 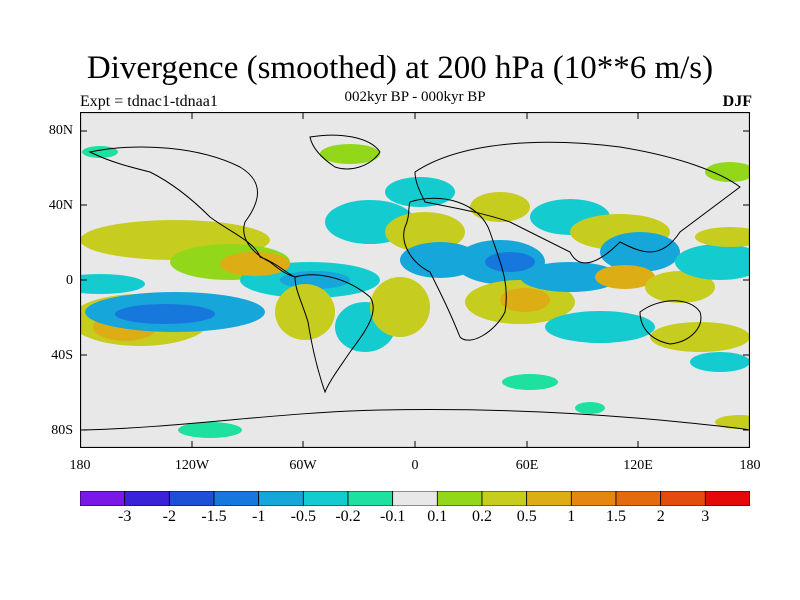 I want to click on south-america-outline, so click(x=334, y=334).